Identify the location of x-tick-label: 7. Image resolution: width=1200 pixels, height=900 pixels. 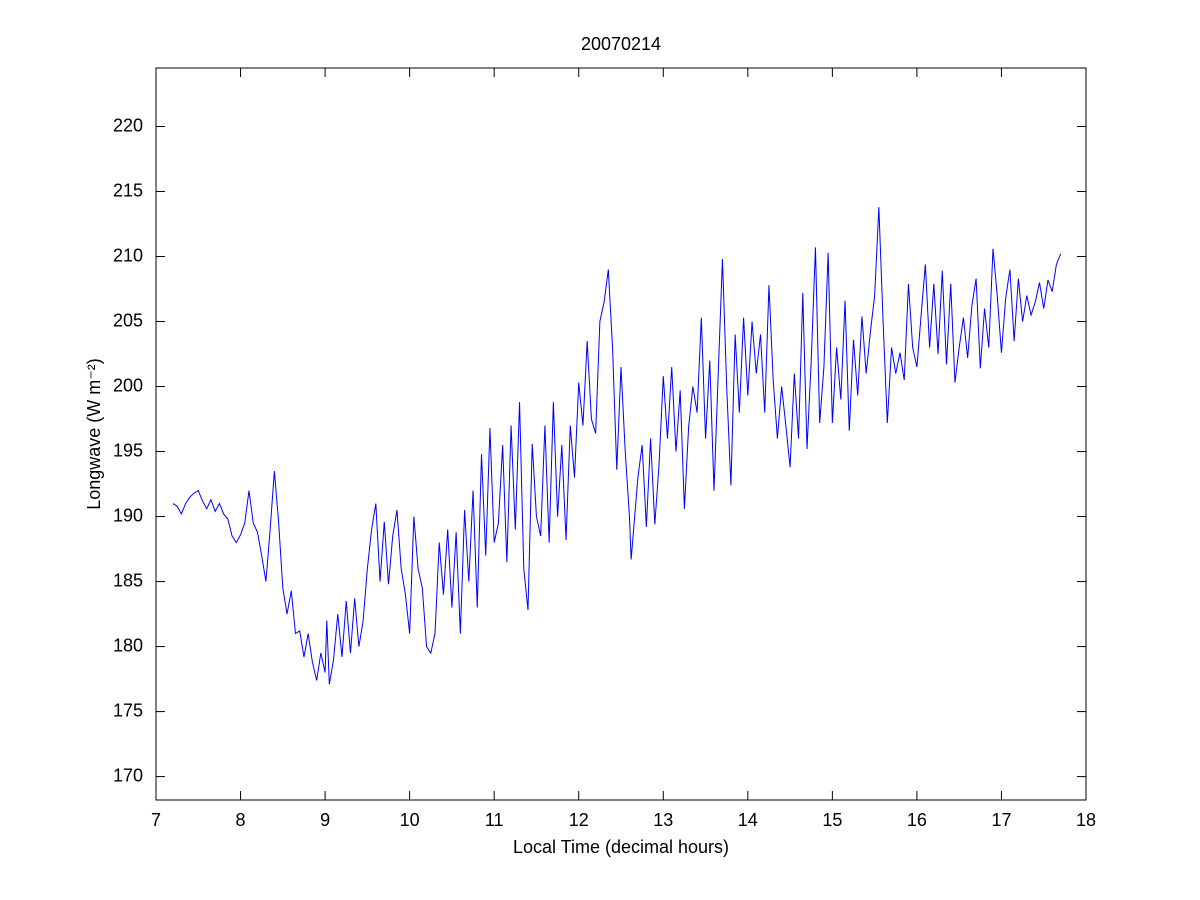
(156, 820).